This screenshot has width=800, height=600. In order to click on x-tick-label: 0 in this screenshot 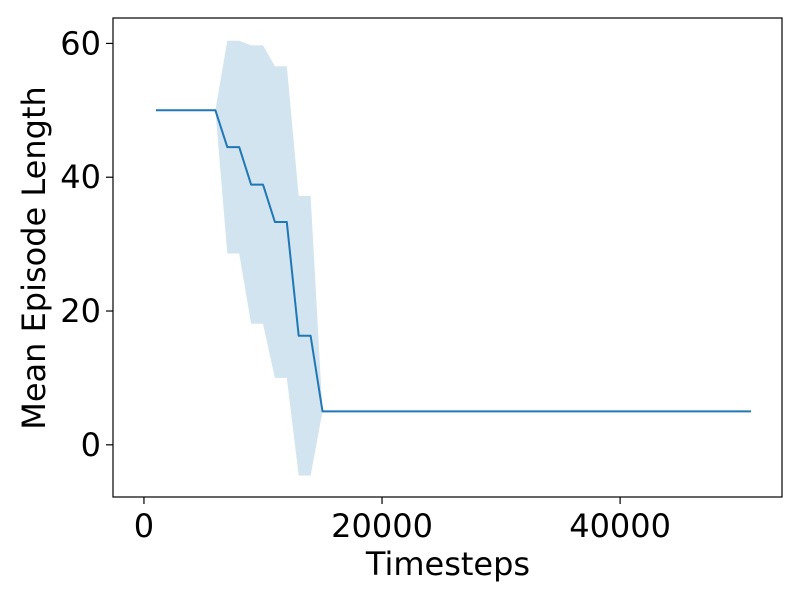, I will do `click(144, 526)`.